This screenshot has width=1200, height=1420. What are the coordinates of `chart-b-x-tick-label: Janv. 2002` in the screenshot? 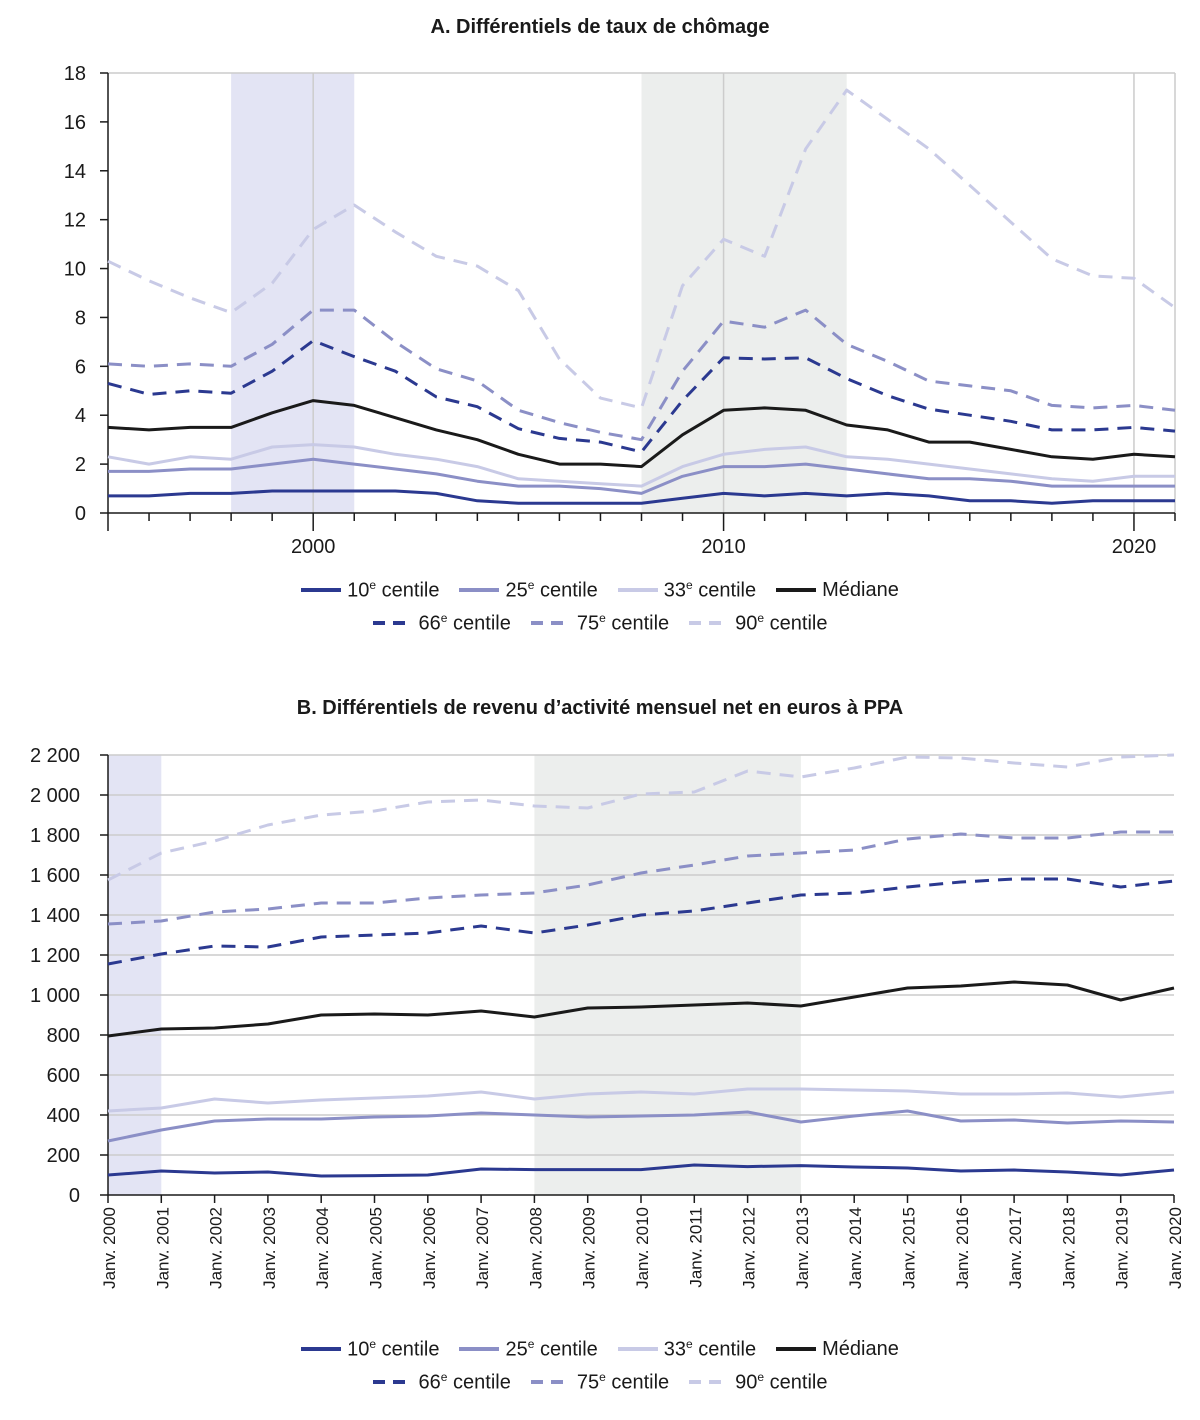 It's located at (216, 1248).